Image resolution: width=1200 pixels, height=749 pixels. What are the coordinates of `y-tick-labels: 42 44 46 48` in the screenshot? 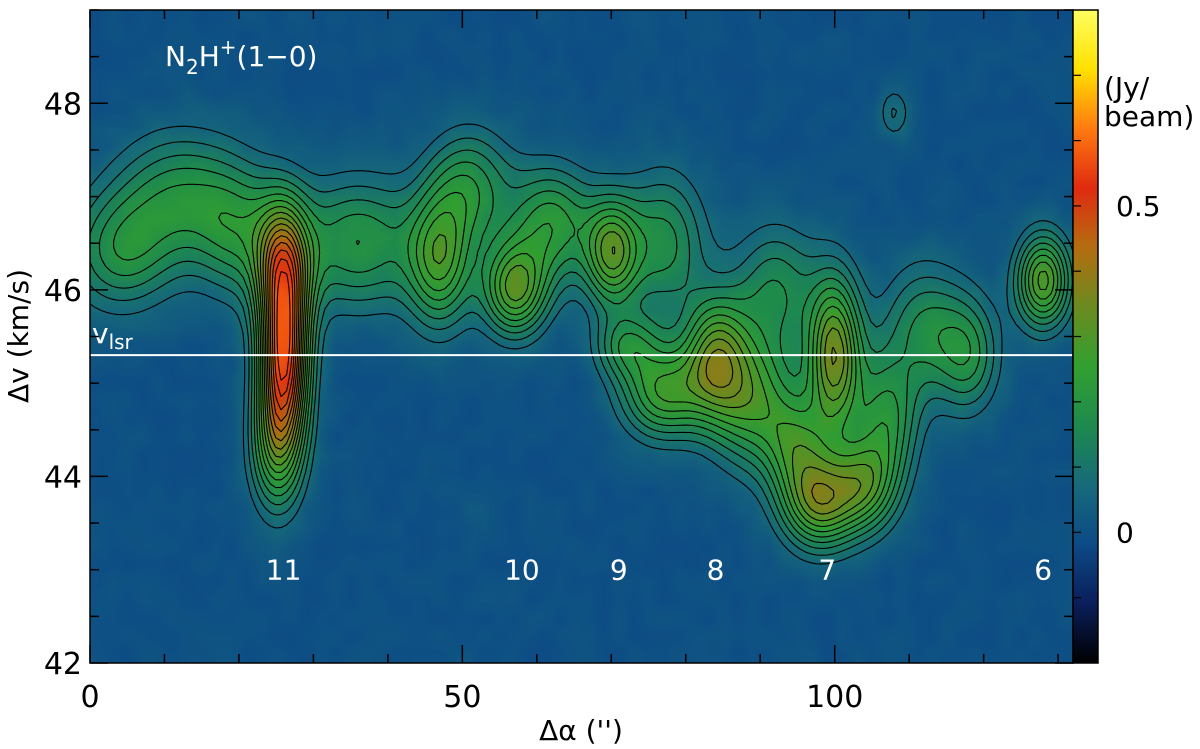 It's located at (63, 384).